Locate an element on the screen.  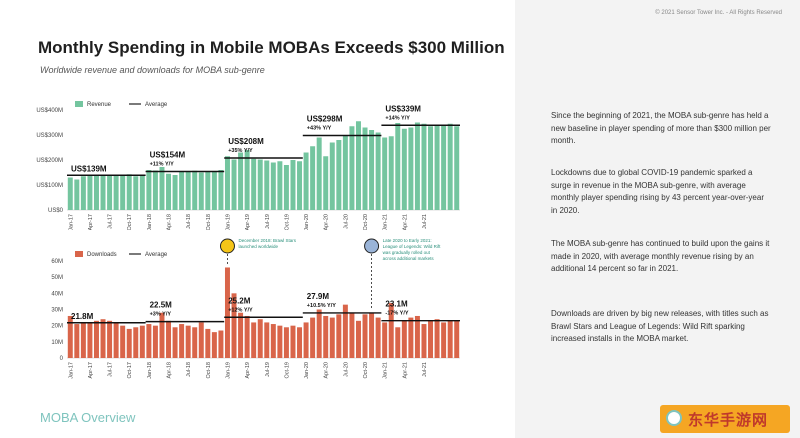
legend-label-primary: Downloads is located at coordinates (102, 255).